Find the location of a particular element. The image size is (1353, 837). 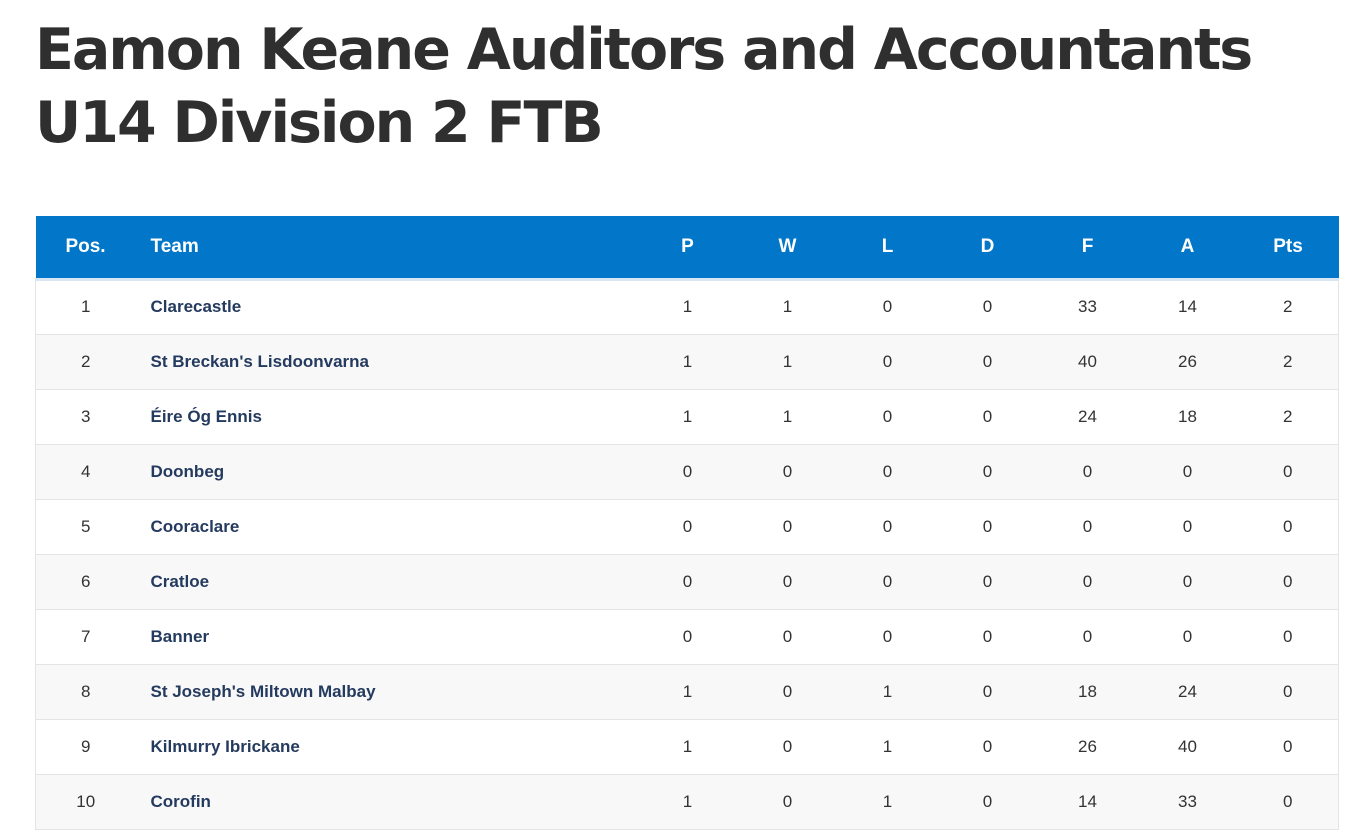

team-link: Clarecastle is located at coordinates (196, 306).